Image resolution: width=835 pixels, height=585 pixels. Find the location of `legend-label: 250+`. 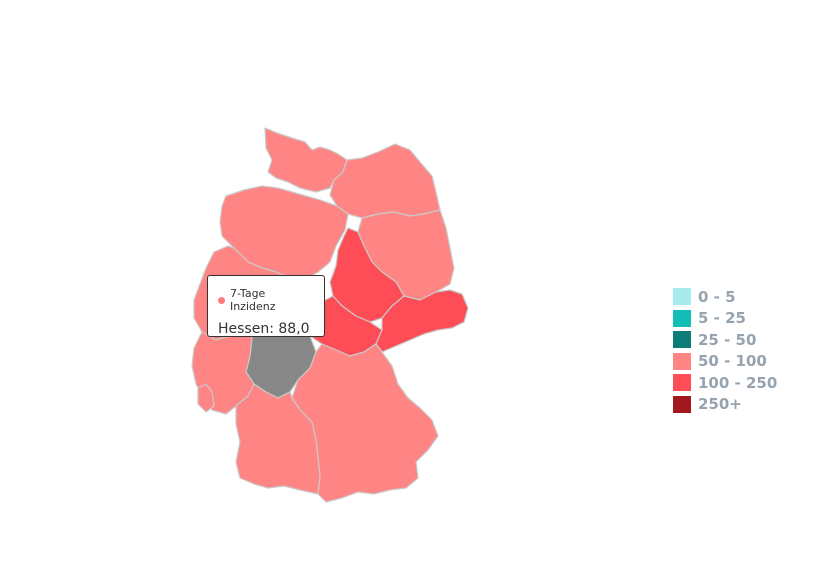

legend-label: 250+ is located at coordinates (720, 404).